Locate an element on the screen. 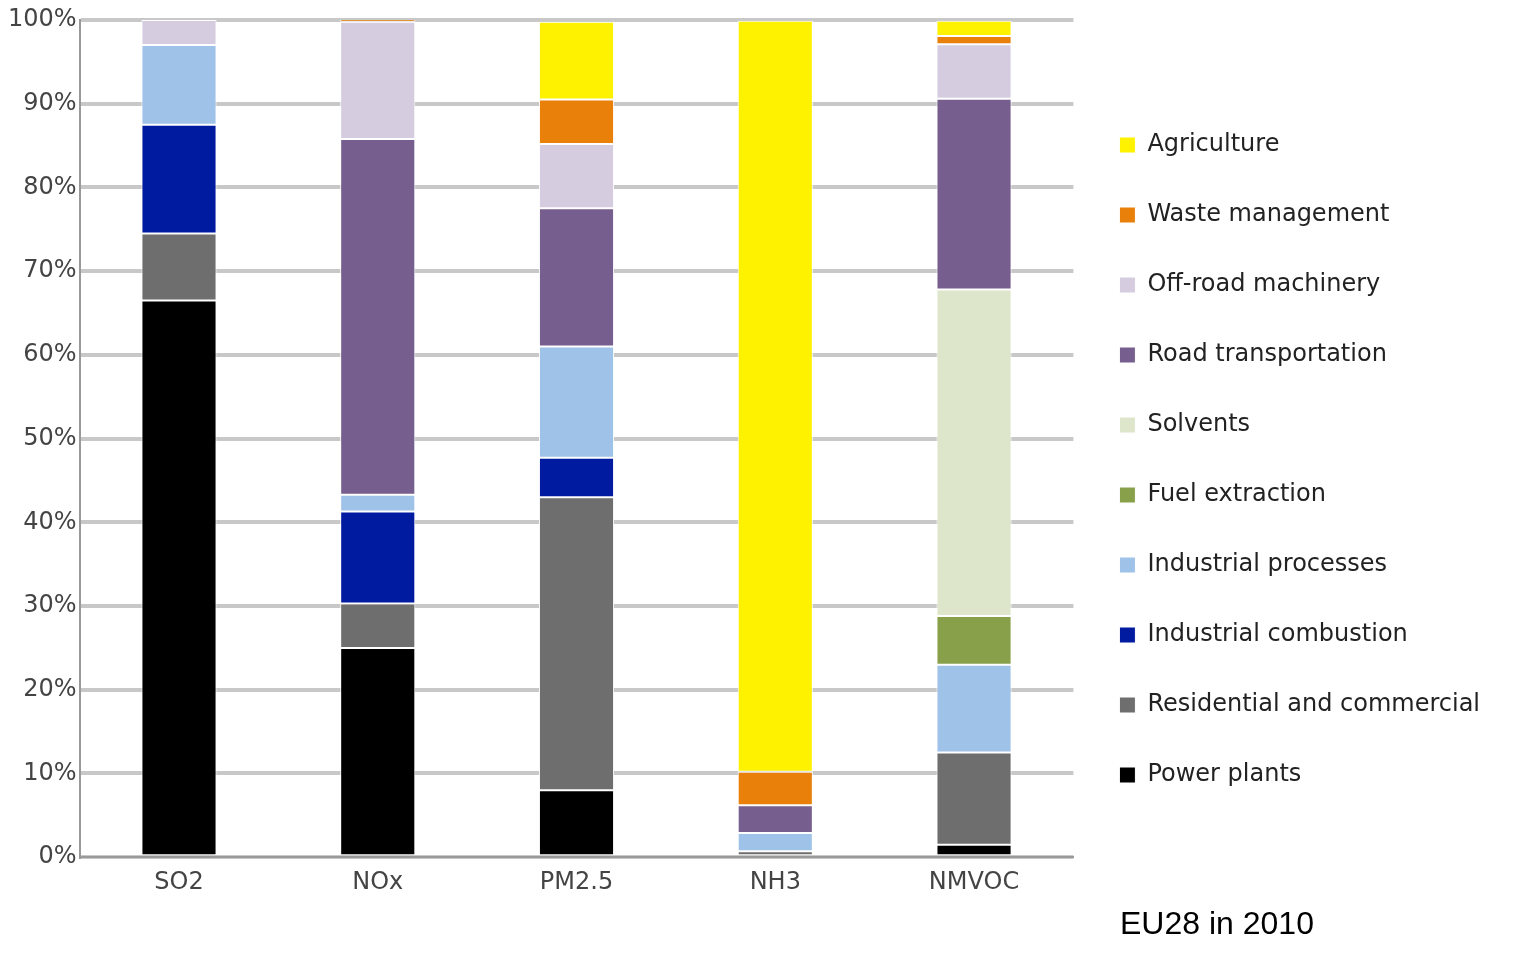 The image size is (1538, 969). x-tick-label: NOx is located at coordinates (378, 880).